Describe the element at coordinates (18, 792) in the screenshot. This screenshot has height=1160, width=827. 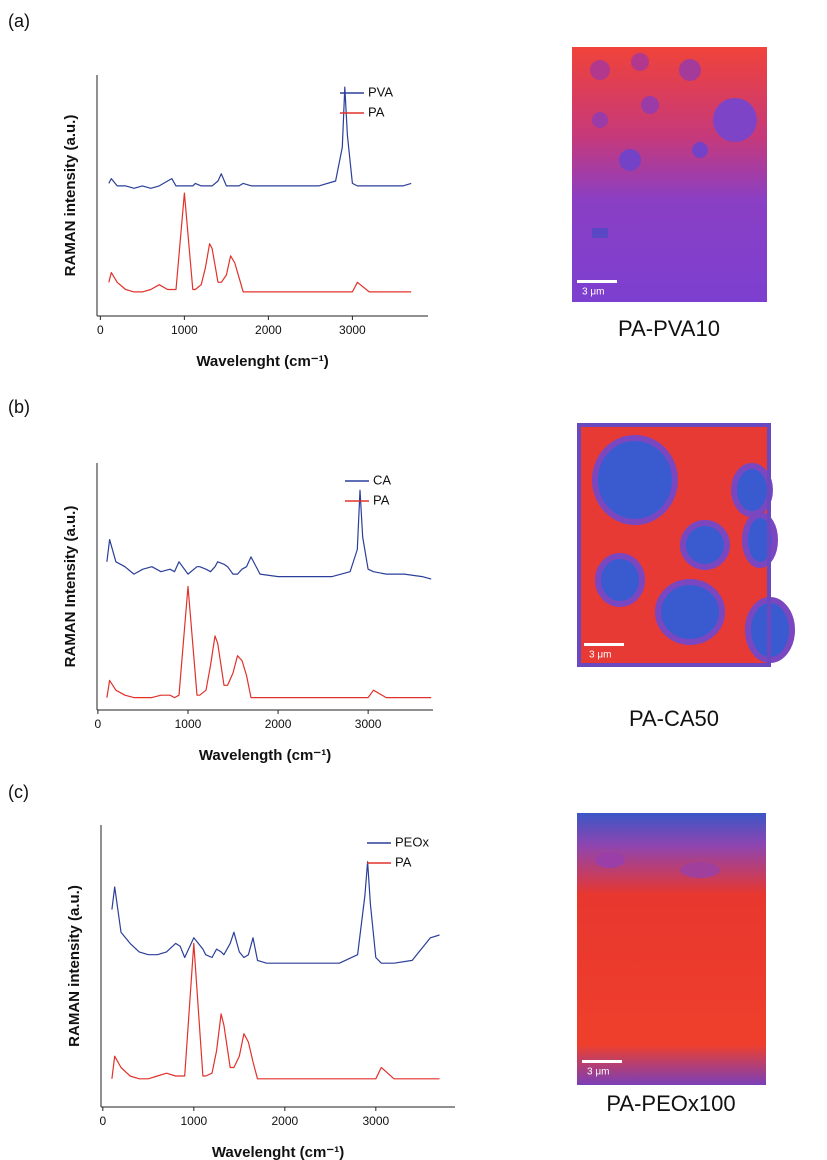
I see `panel-label: (c)` at that location.